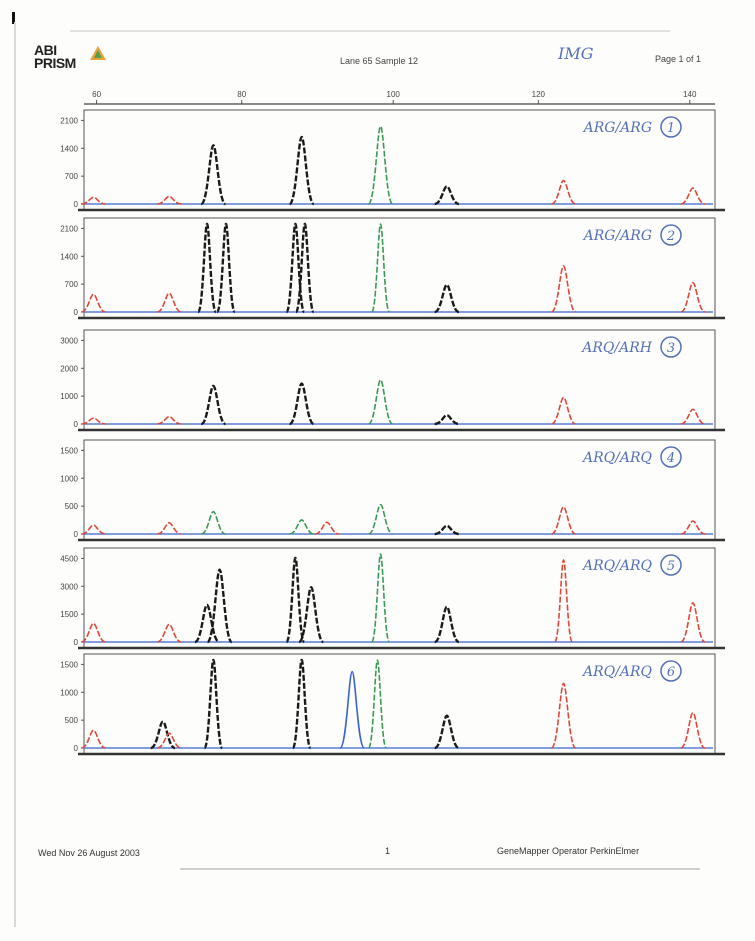 This screenshot has width=755, height=941. I want to click on y-tick-label: 2000, so click(69, 368).